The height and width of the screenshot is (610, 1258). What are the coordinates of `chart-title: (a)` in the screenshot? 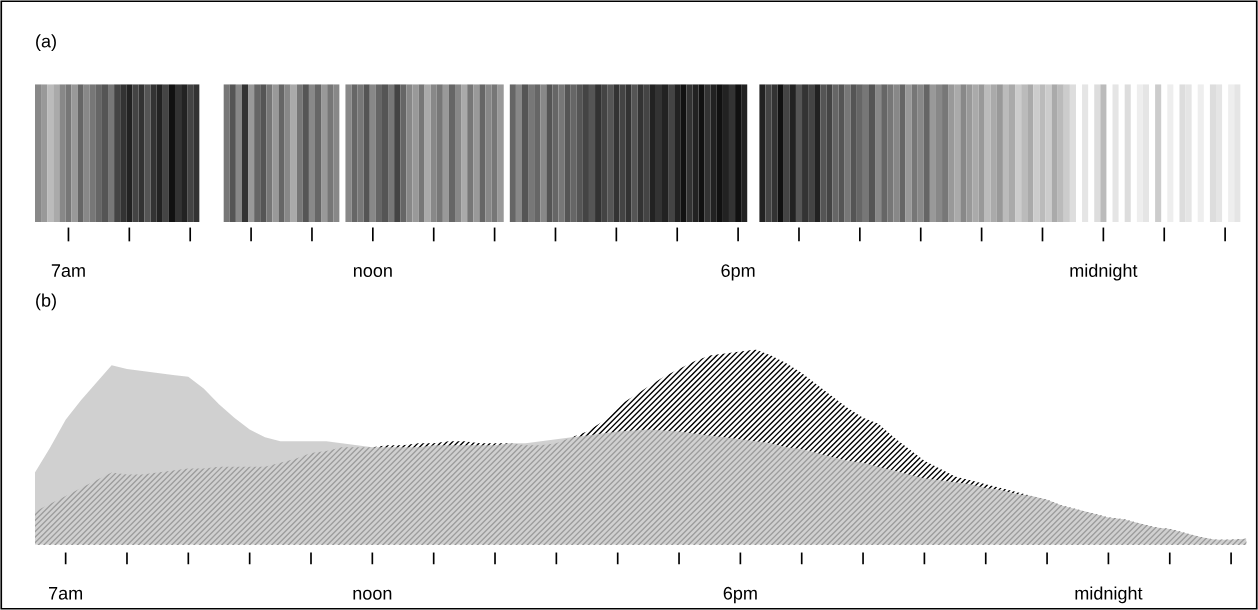 It's located at (46, 43).